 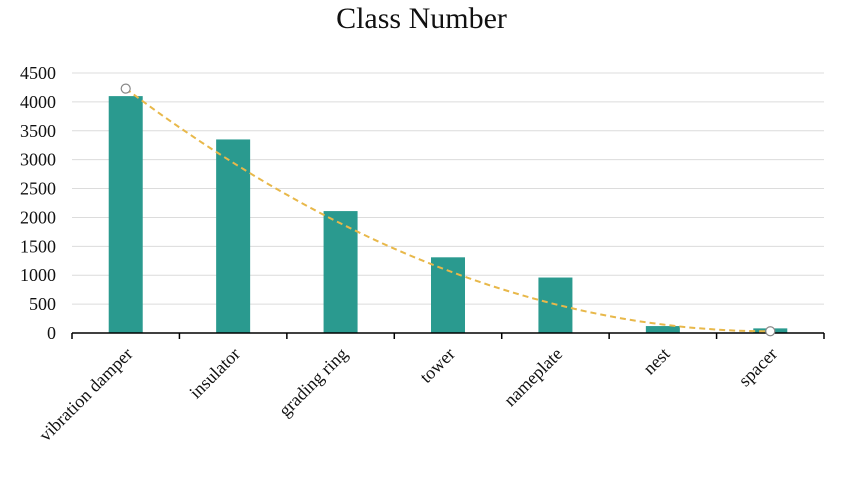 I want to click on y-tick-label: 2500, so click(x=38, y=189).